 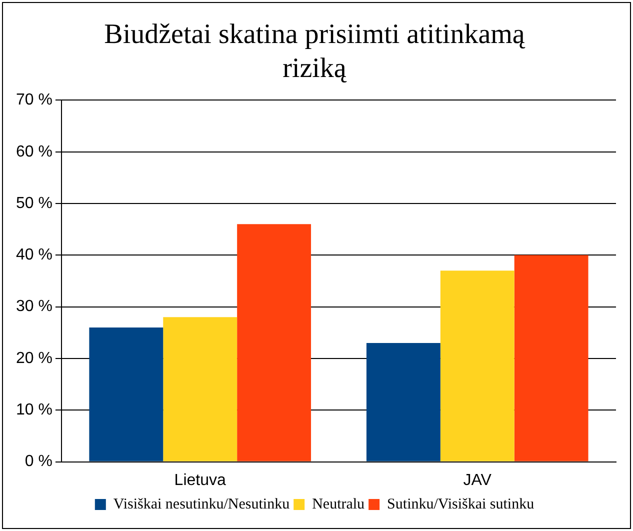 What do you see at coordinates (34, 358) in the screenshot?
I see `y-tick-label: 20 %` at bounding box center [34, 358].